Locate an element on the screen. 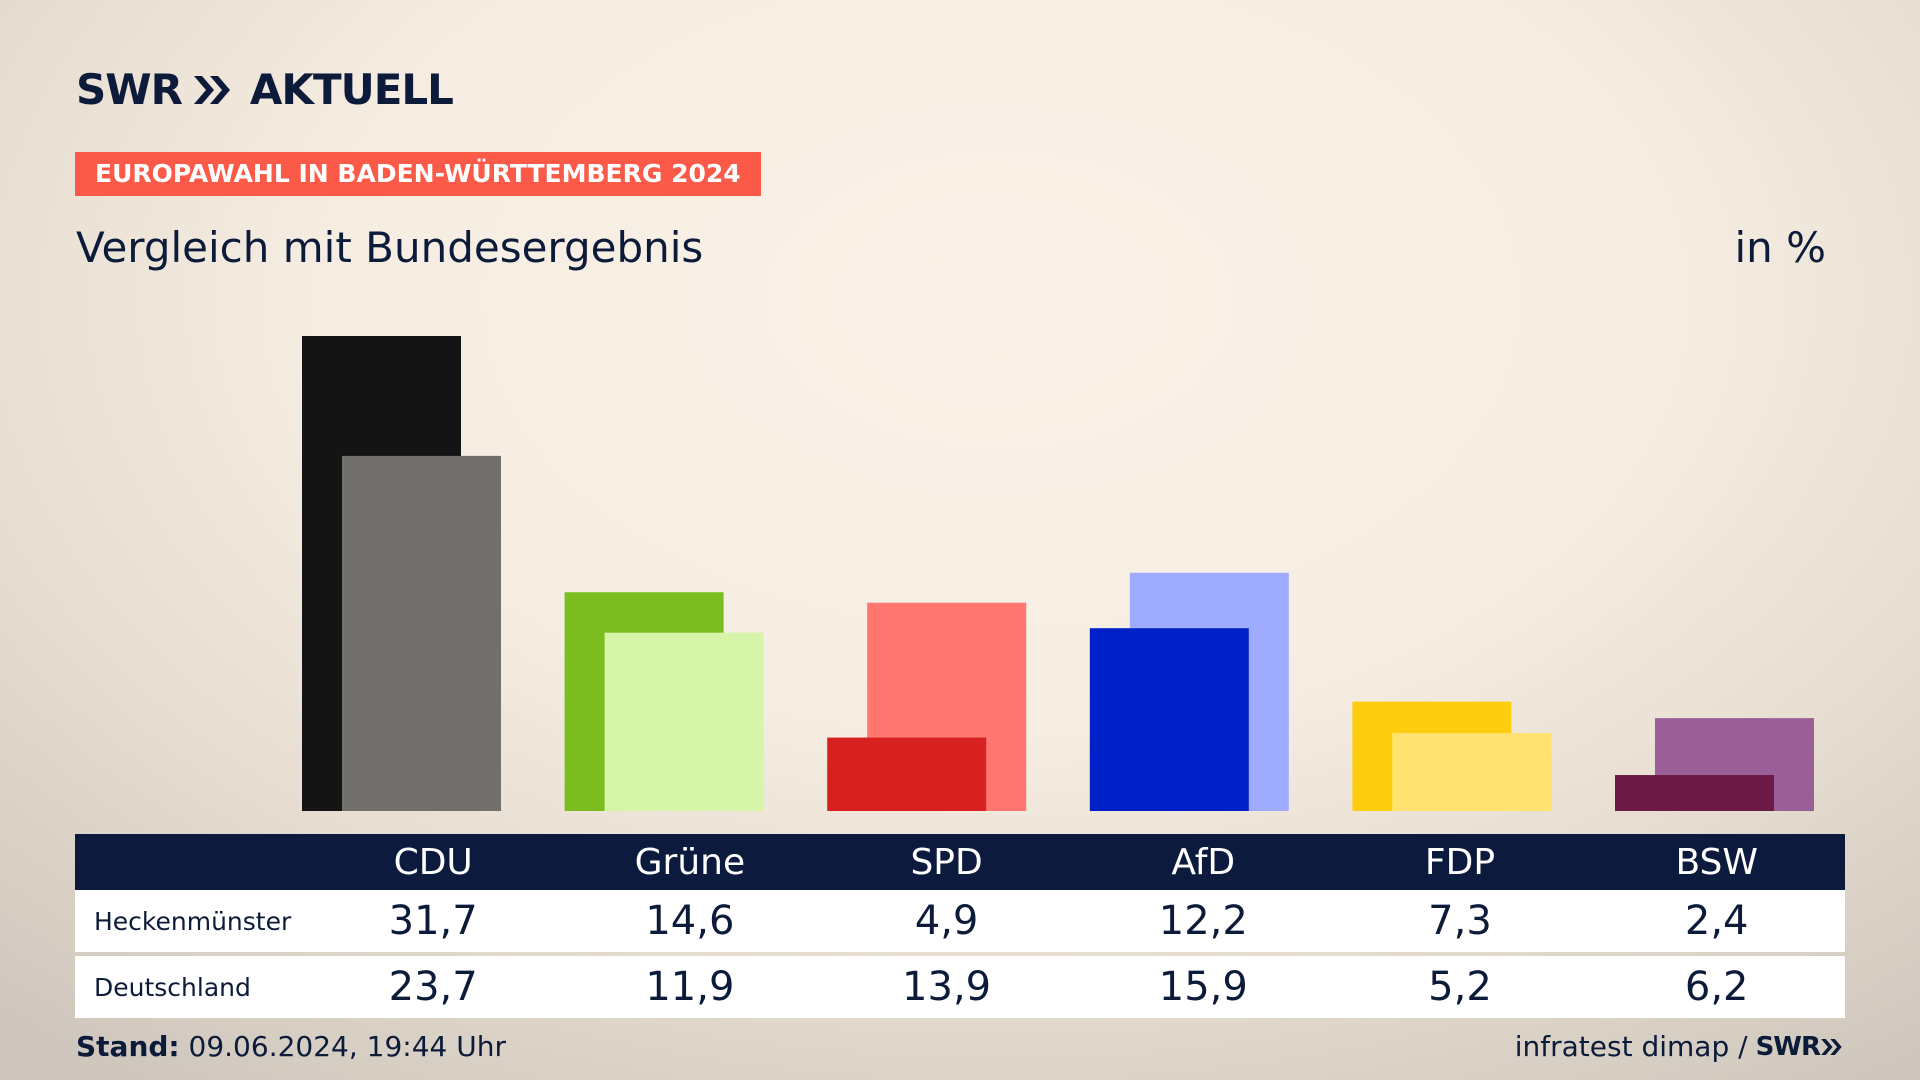 This screenshot has width=1920, height=1080. row-label: Heckenmünster is located at coordinates (193, 921).